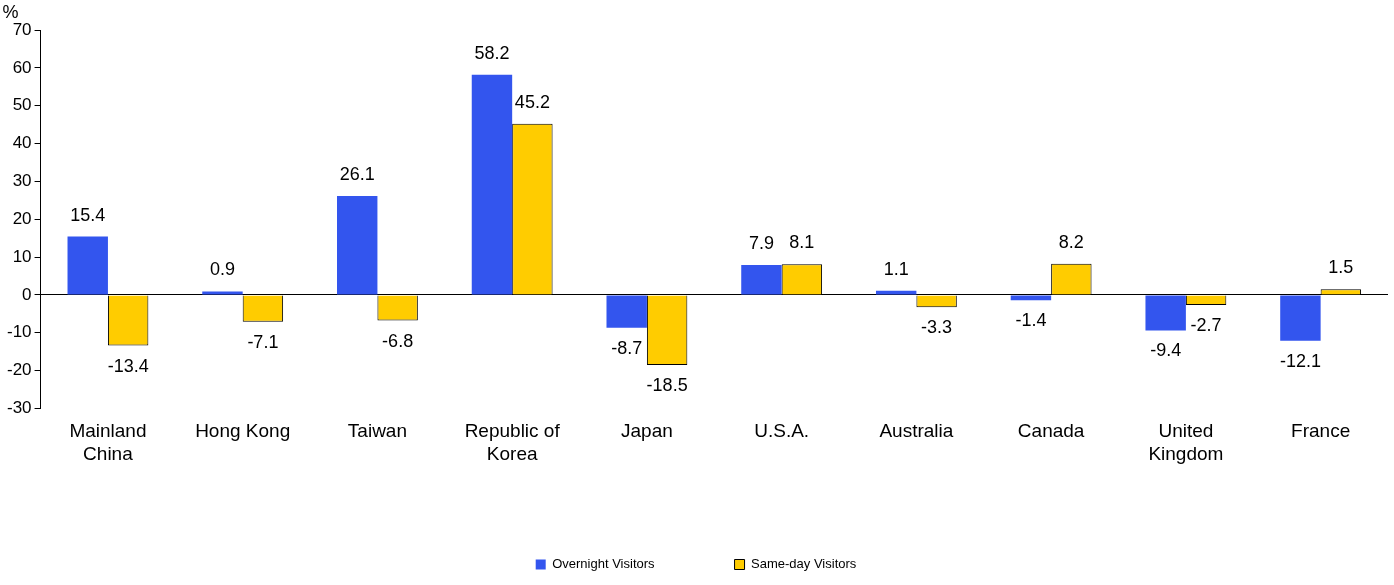  I want to click on legend-label: Same-day Visitors, so click(804, 564).